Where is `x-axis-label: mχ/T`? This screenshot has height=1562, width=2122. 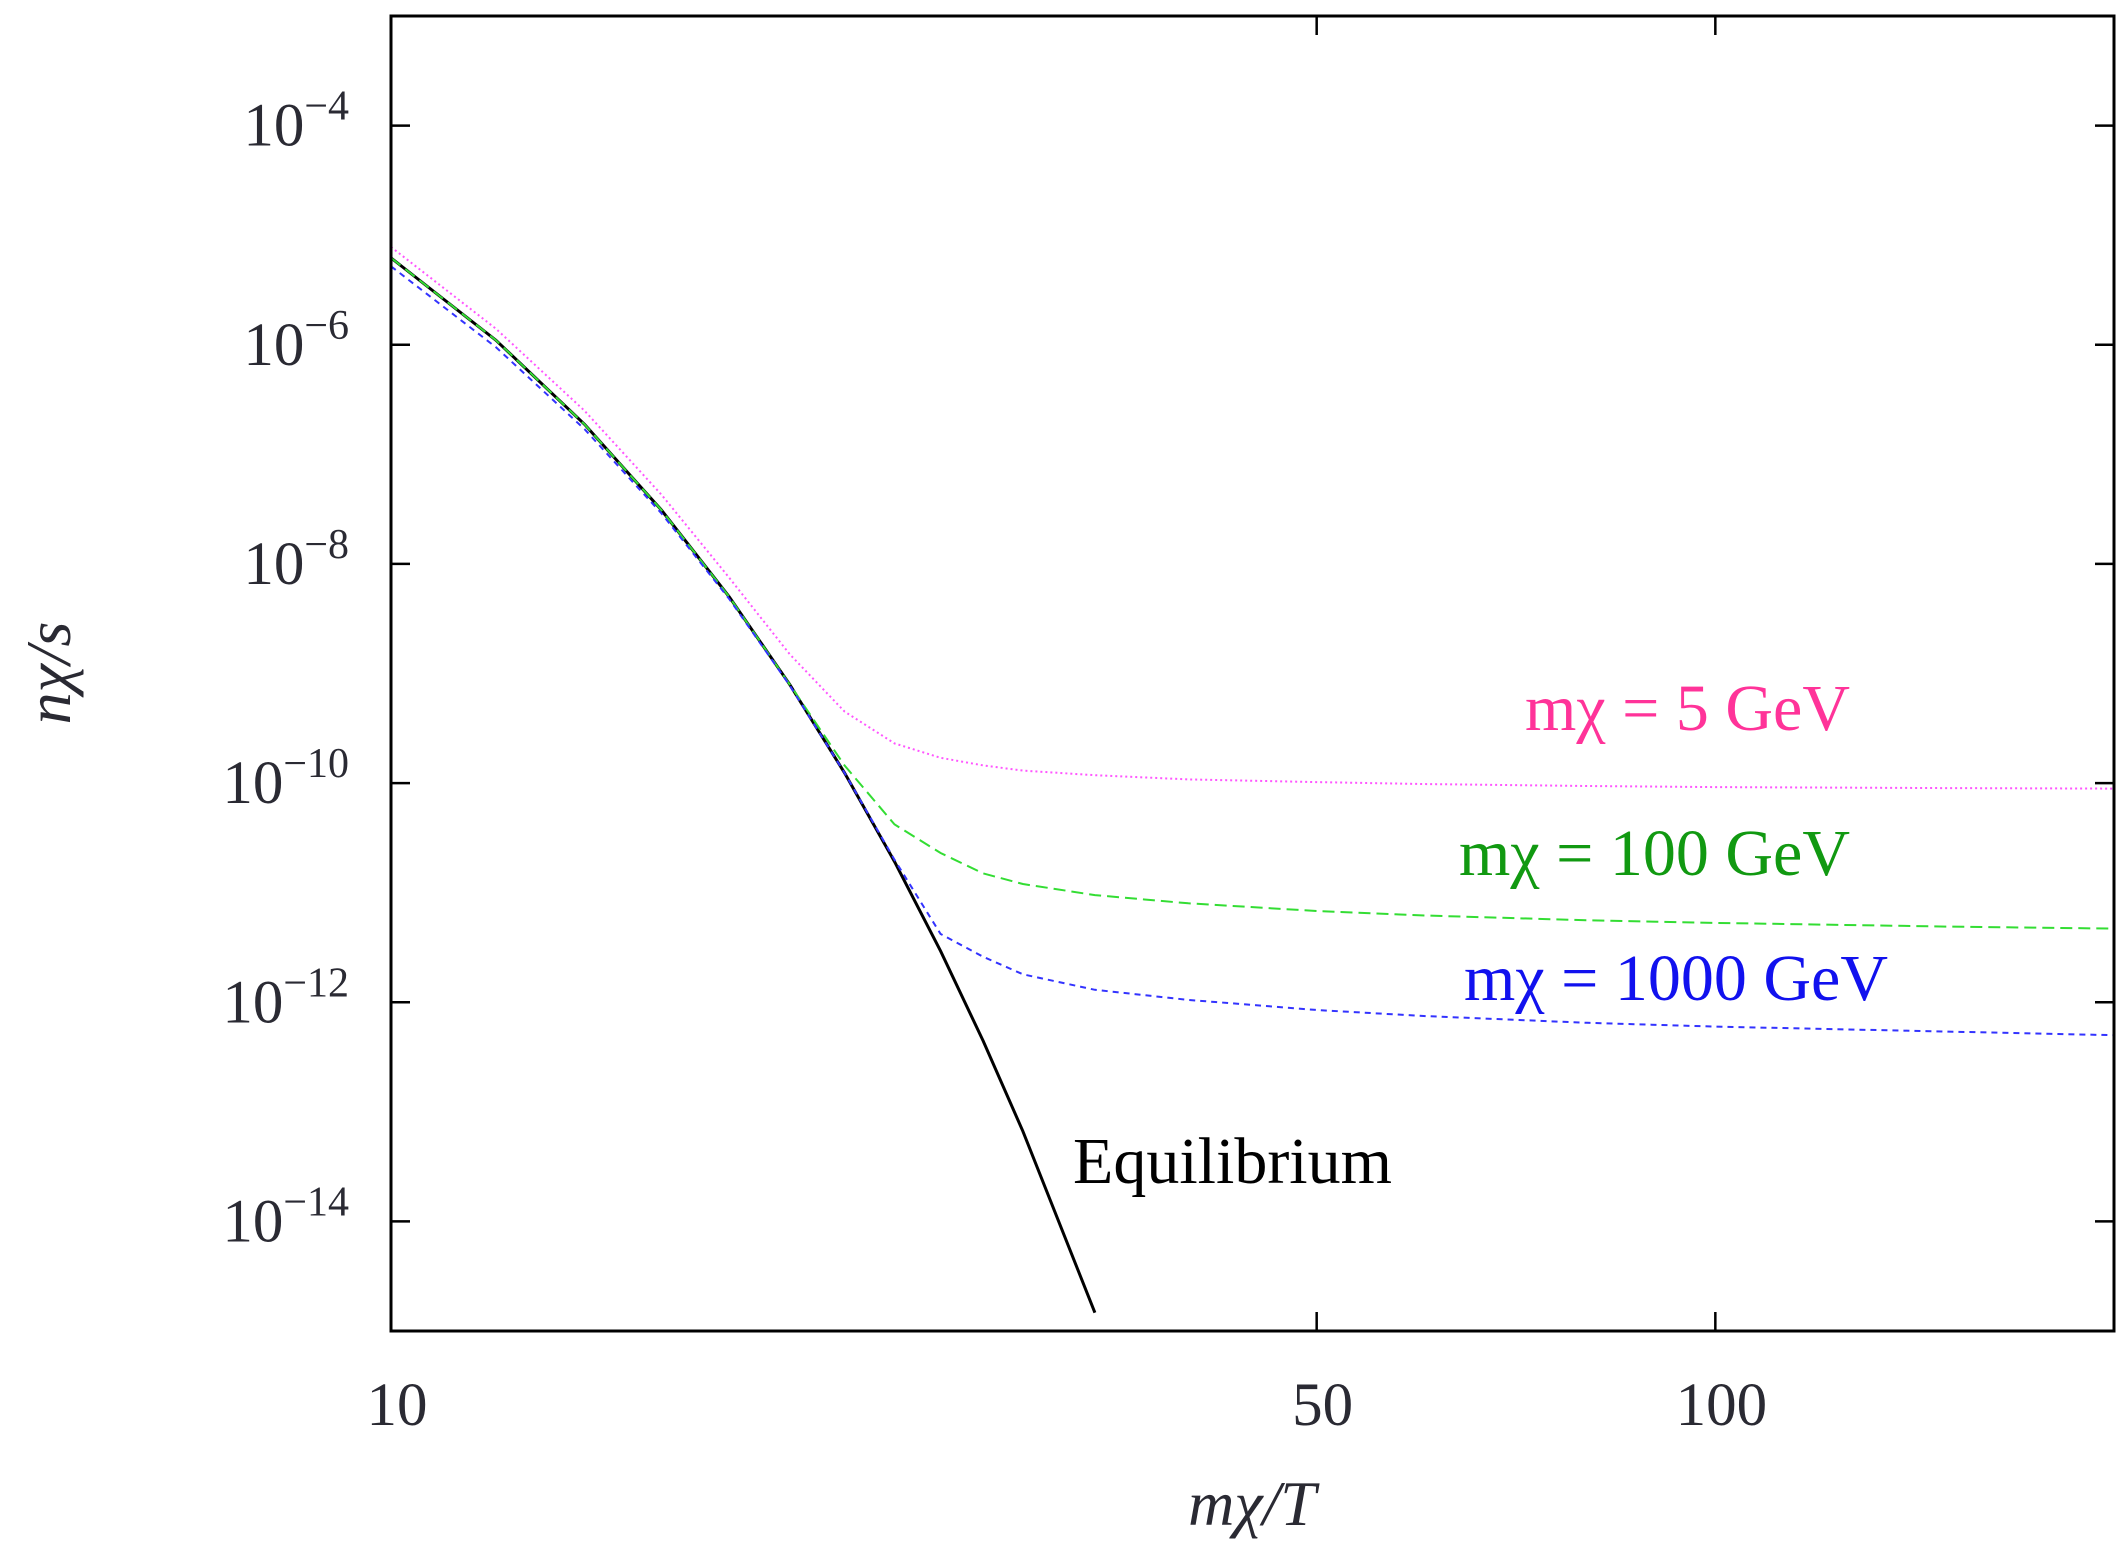 x-axis-label: mχ/T is located at coordinates (1254, 1503).